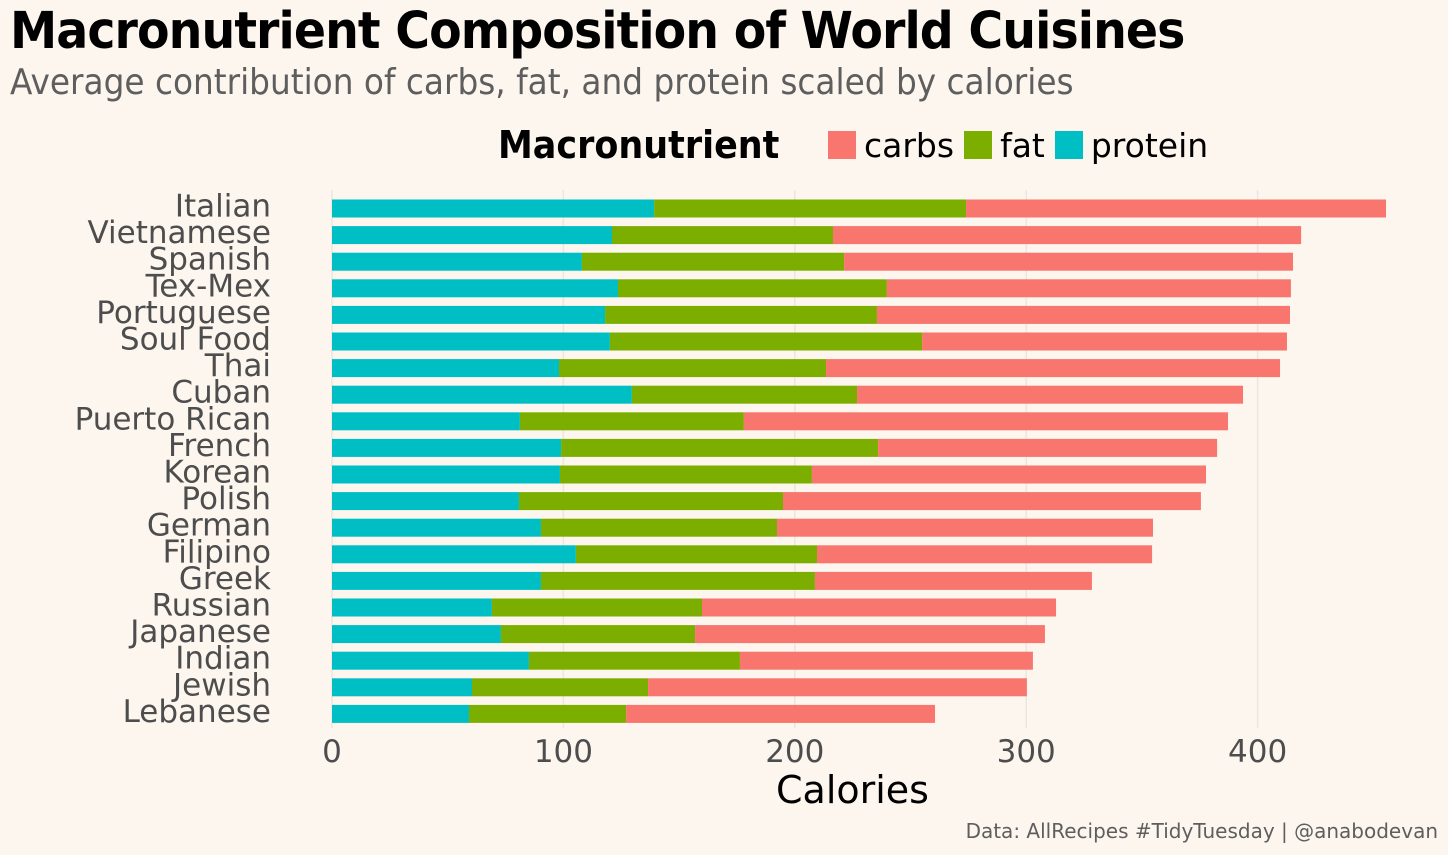 The height and width of the screenshot is (855, 1448). What do you see at coordinates (436, 527) in the screenshot?
I see `bar-german-protein` at bounding box center [436, 527].